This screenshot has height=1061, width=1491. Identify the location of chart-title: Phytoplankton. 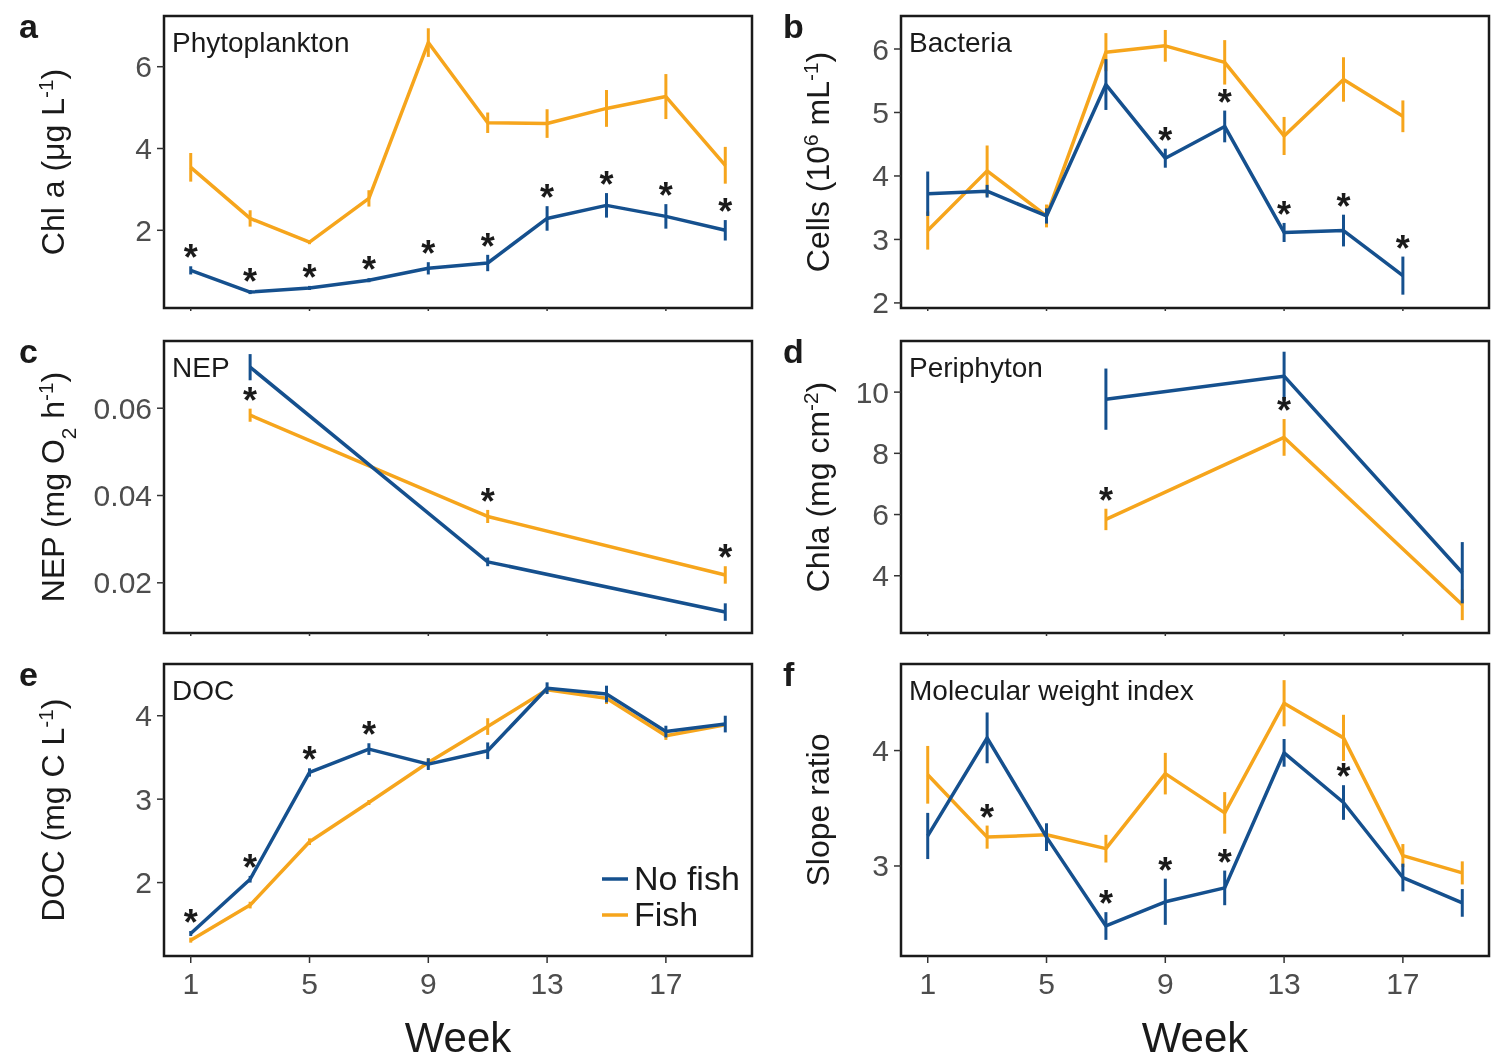
(261, 42).